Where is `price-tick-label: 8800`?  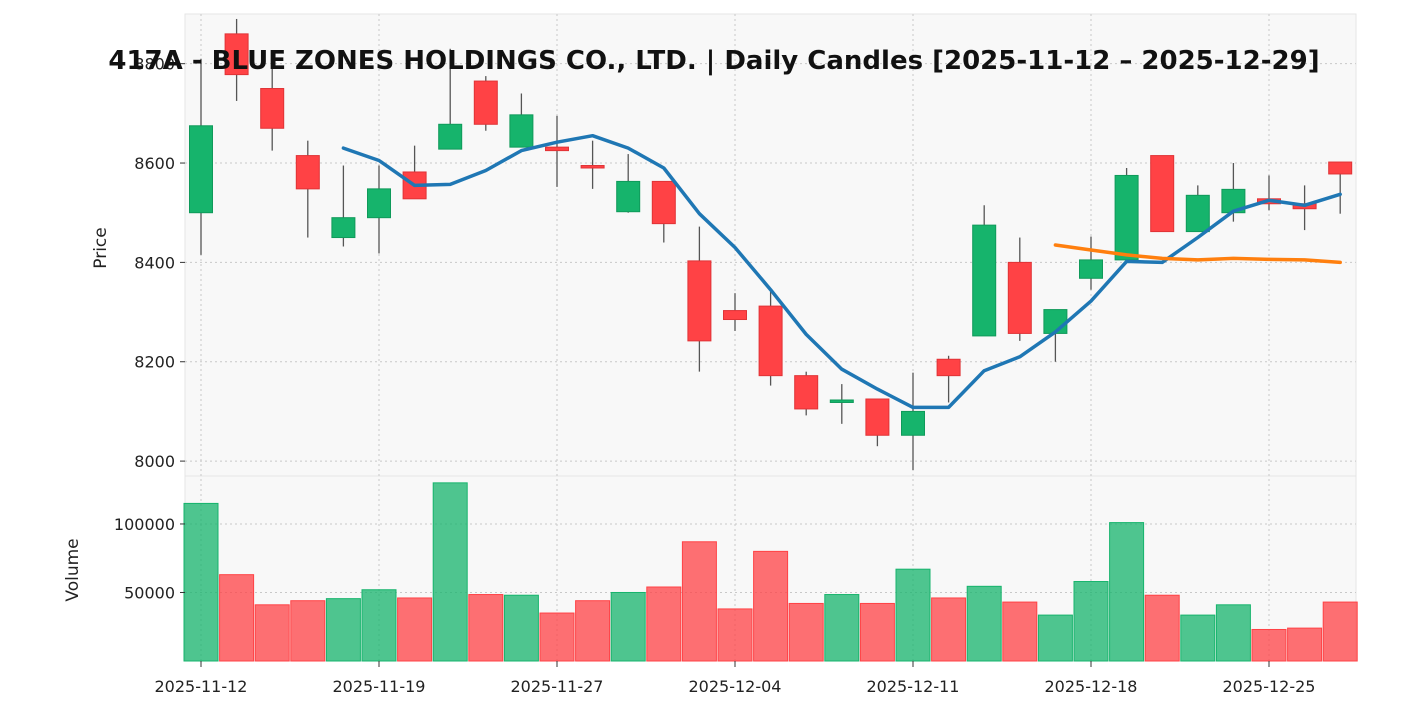
price-tick-label: 8800 is located at coordinates (154, 64).